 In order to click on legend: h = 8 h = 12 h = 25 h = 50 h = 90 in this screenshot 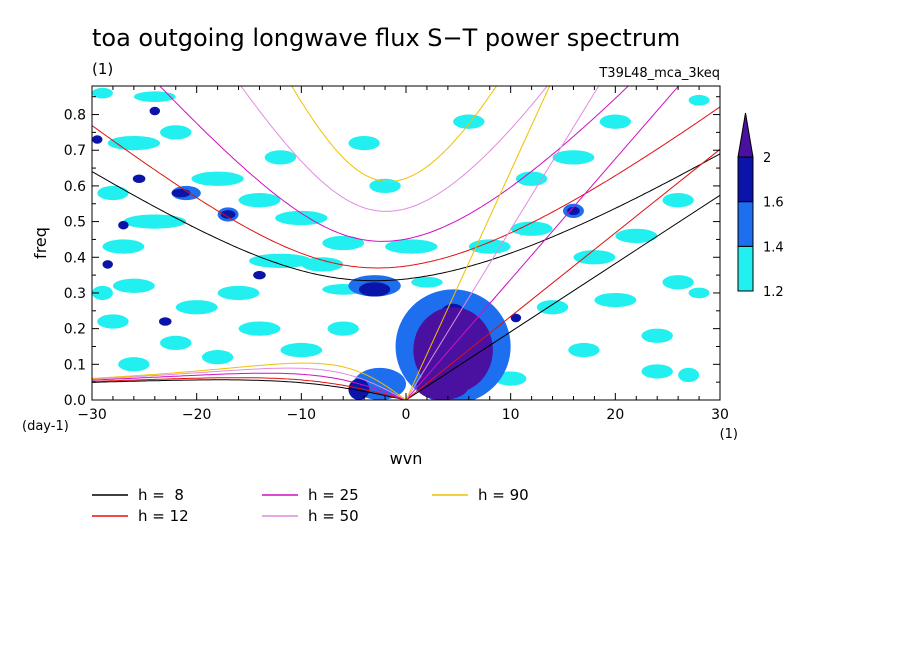, I will do `click(310, 505)`.